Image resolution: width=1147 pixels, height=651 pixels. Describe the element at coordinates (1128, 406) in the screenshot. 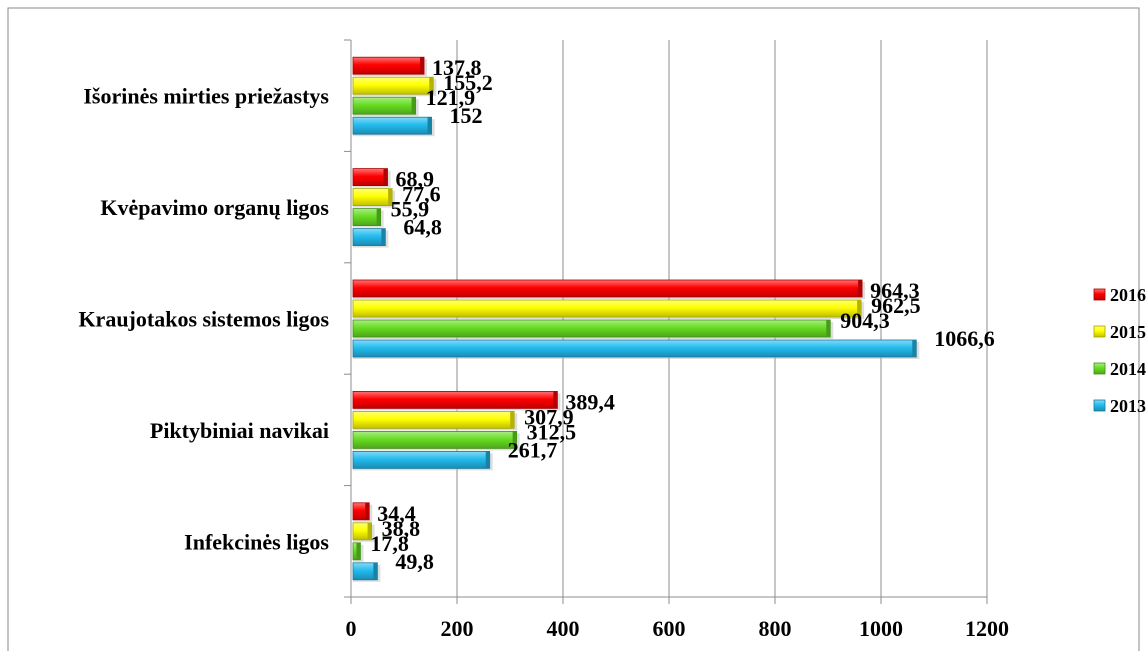

I see `legend-label: 2013` at that location.